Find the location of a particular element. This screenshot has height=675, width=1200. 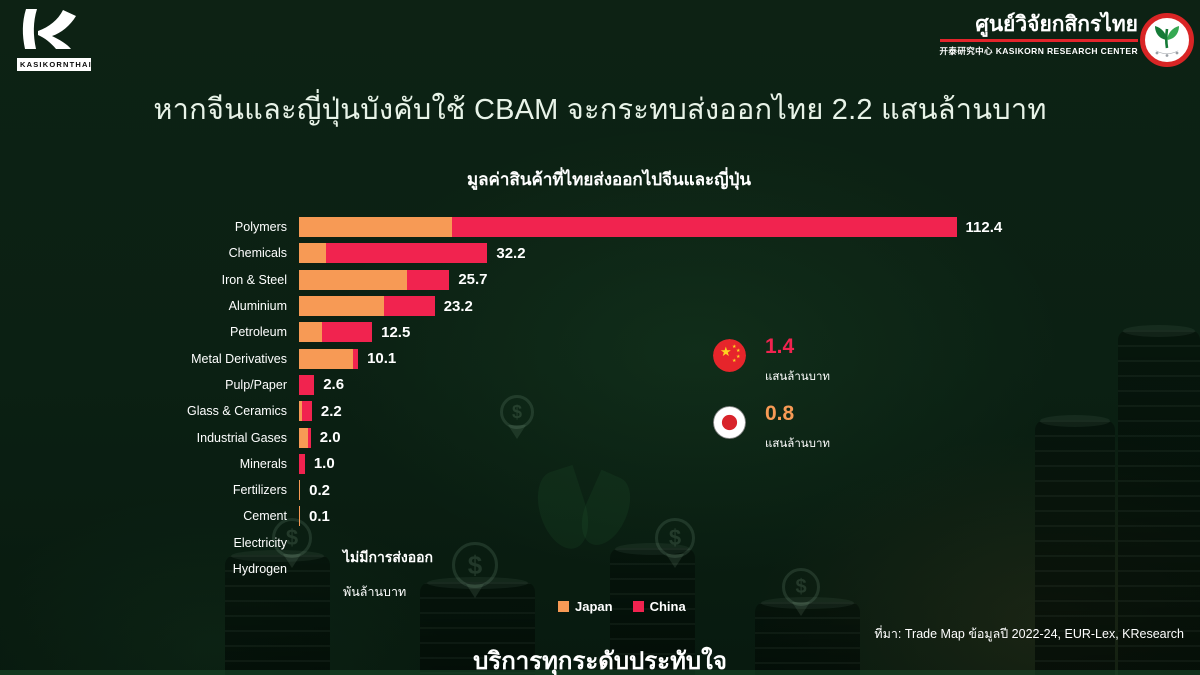

research-center-emblem-icon is located at coordinates (1167, 40).